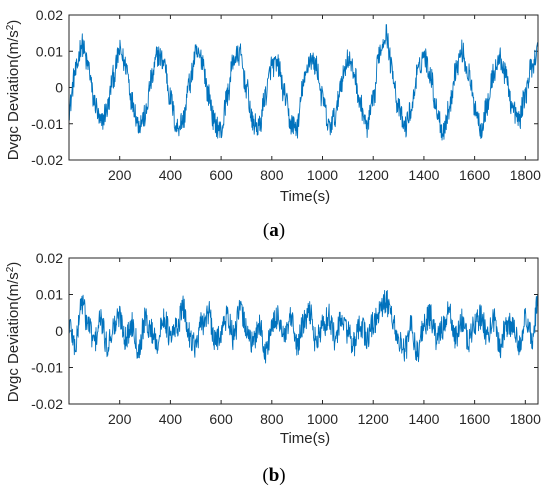 This screenshot has width=550, height=497. What do you see at coordinates (274, 230) in the screenshot?
I see `panel-caption-a: (a)` at bounding box center [274, 230].